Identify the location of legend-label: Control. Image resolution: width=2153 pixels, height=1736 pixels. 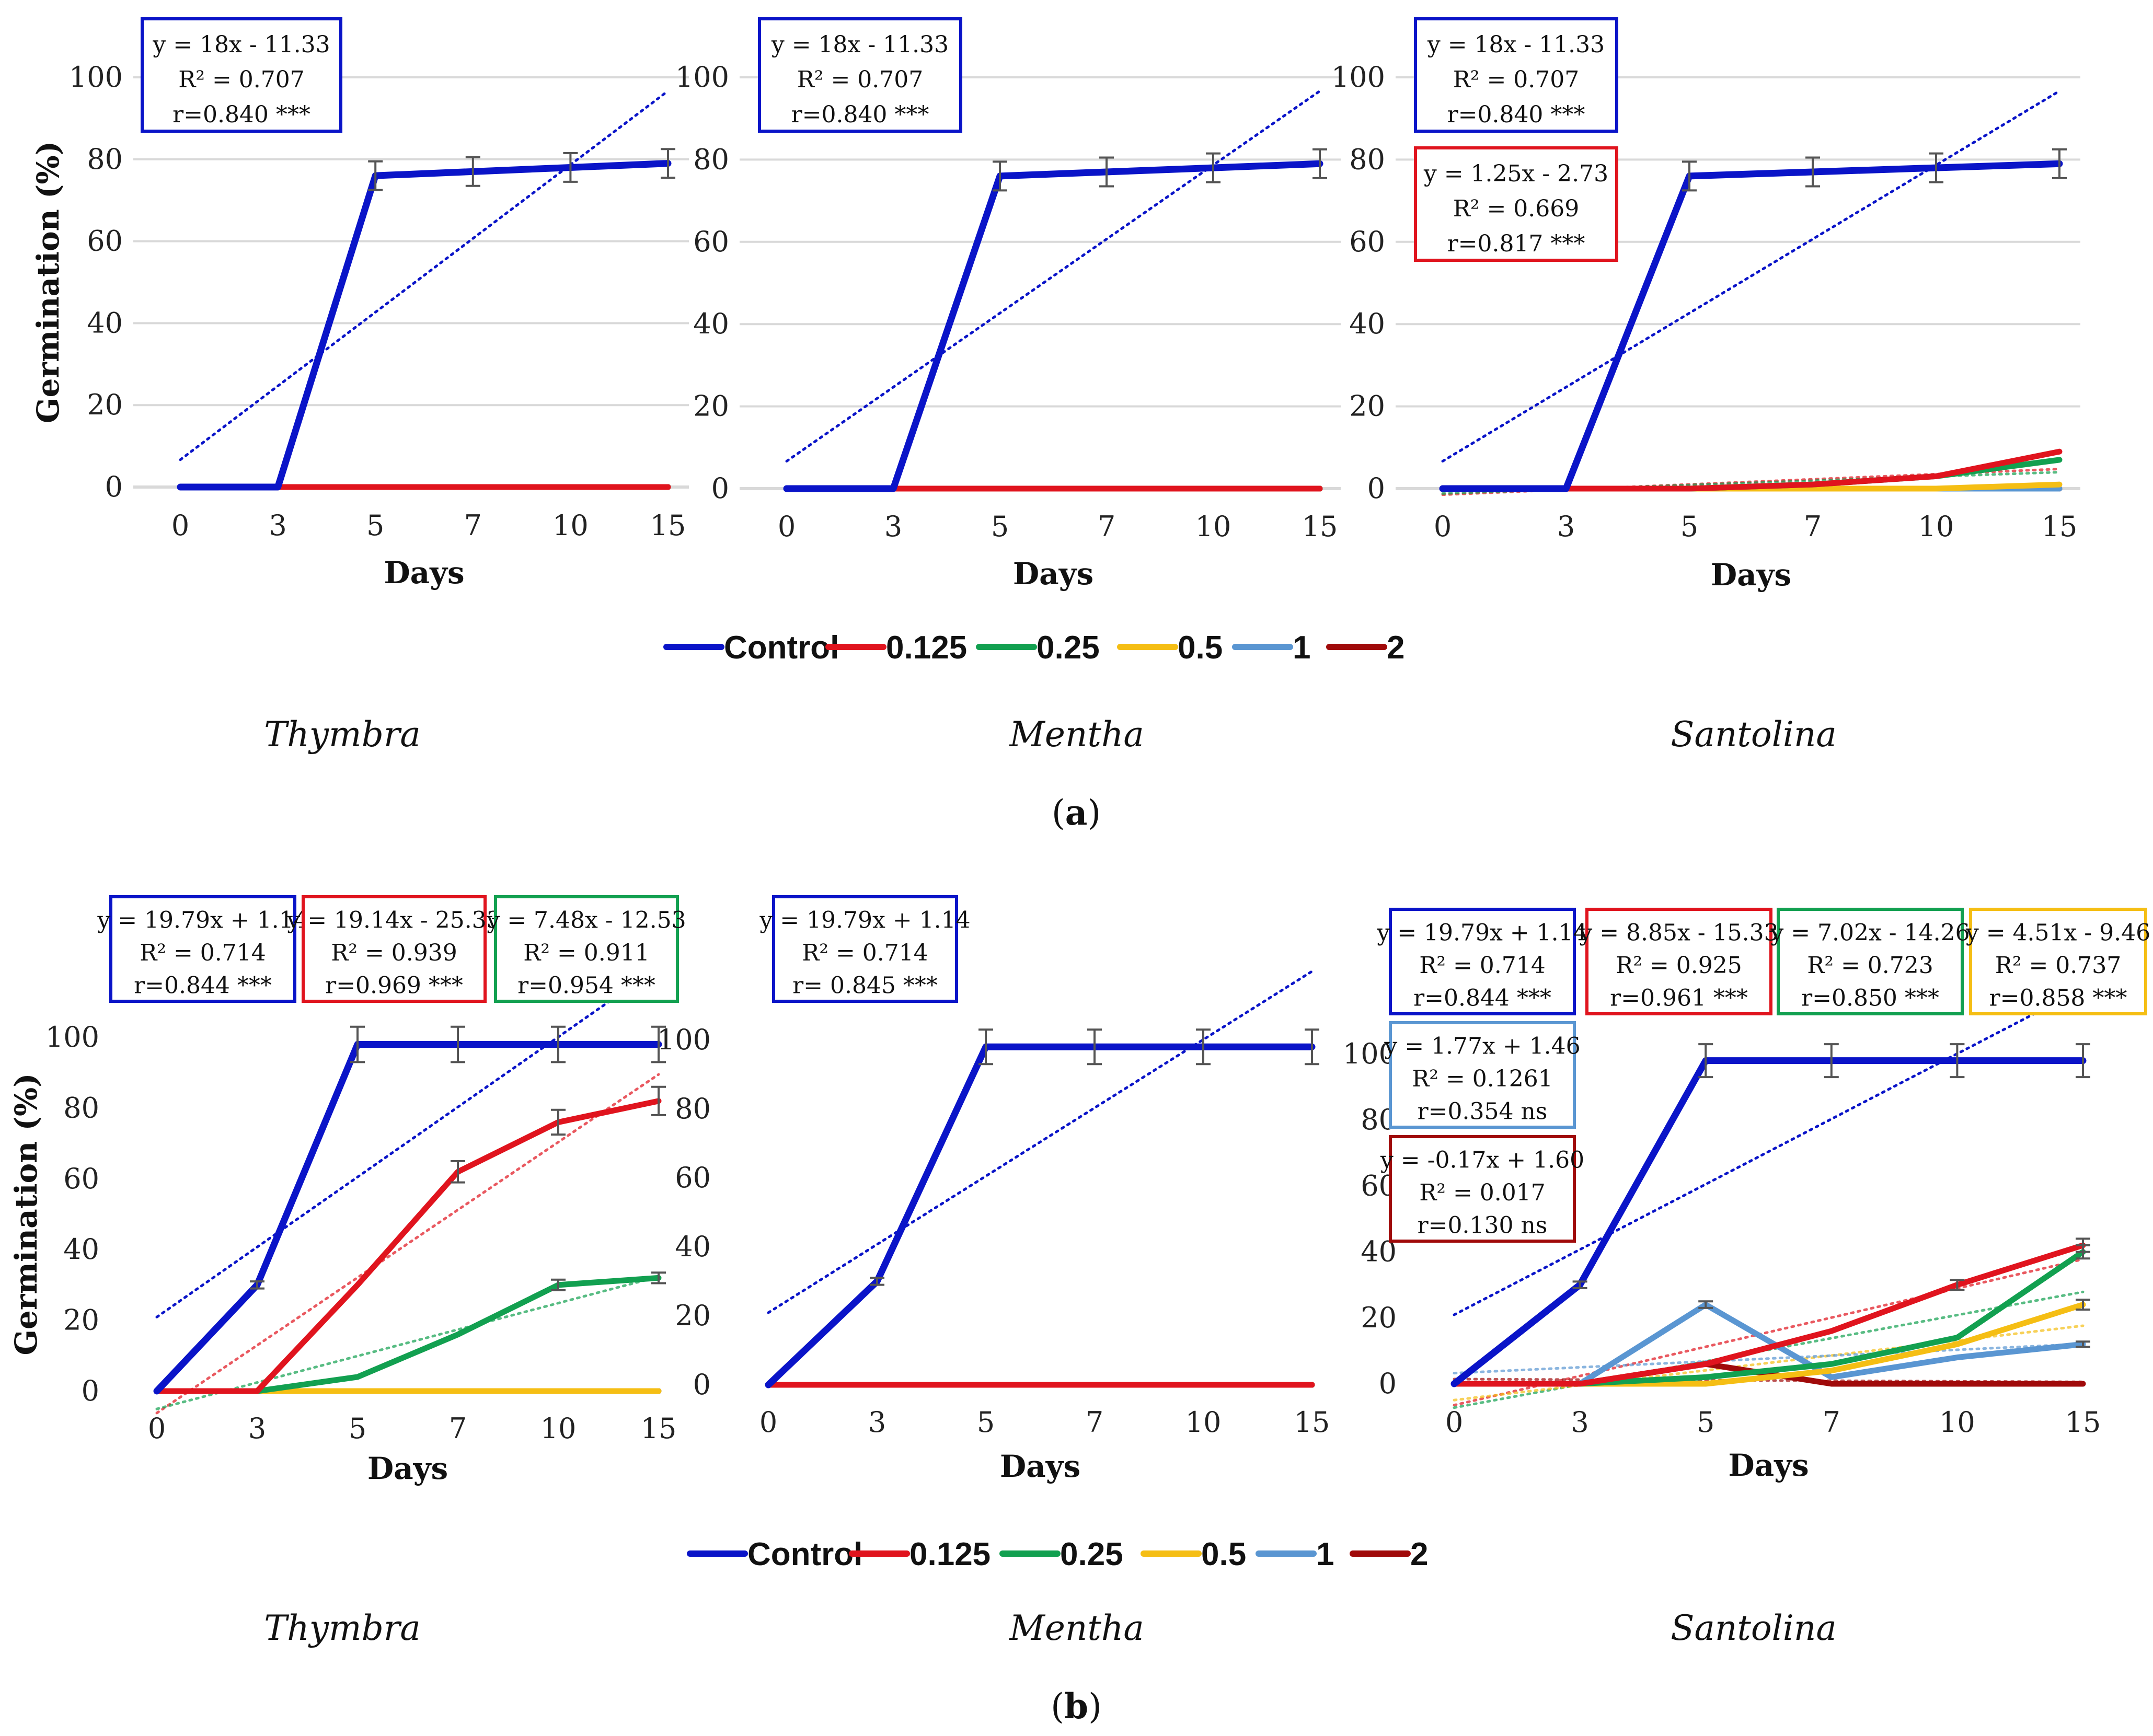
(805, 1554).